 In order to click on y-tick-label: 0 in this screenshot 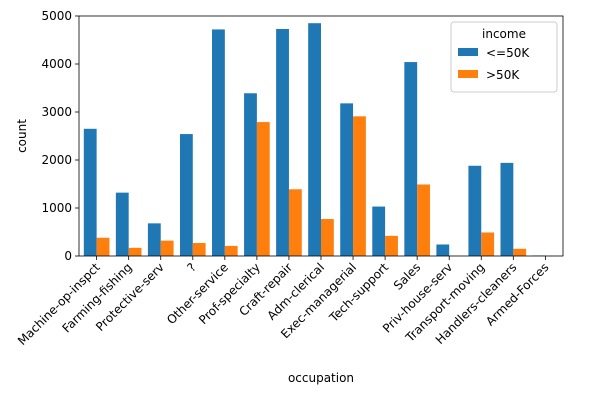, I will do `click(68, 256)`.